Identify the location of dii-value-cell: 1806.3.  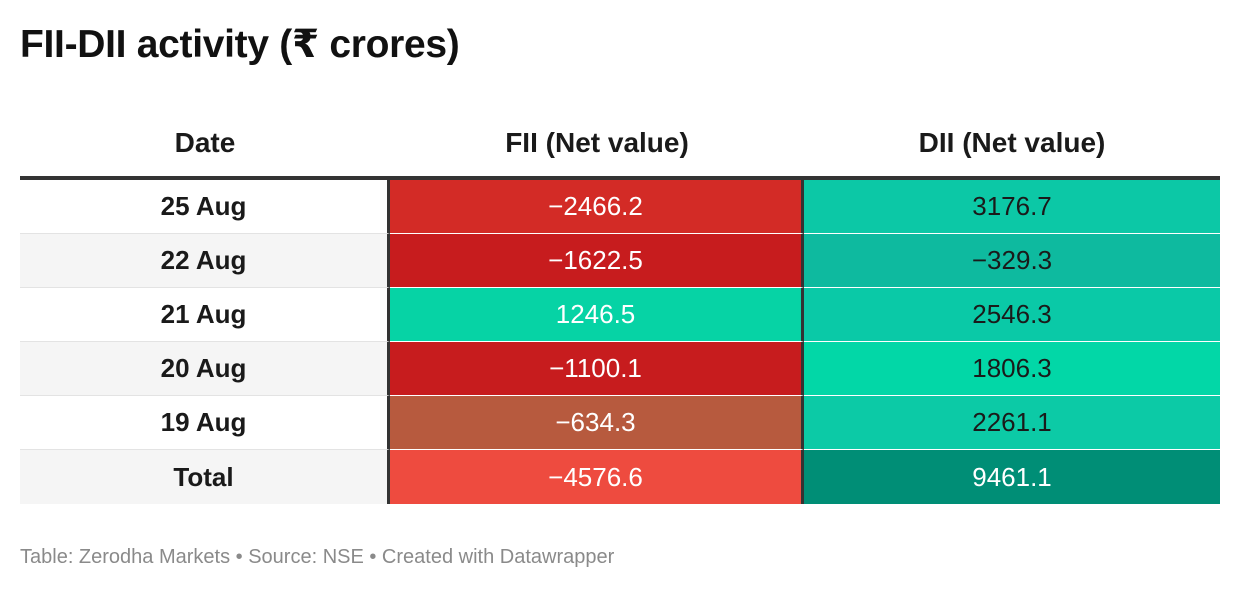
(1012, 369).